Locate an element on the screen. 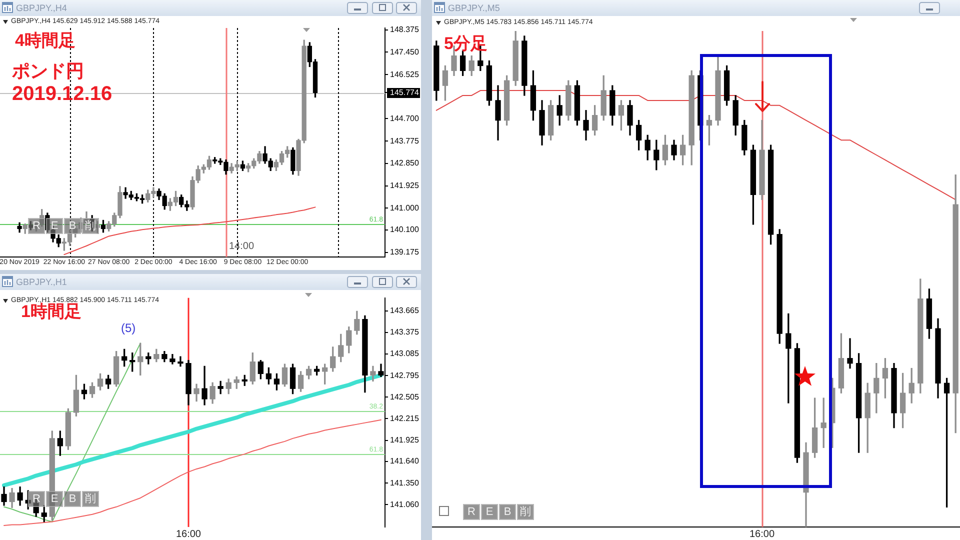 The width and height of the screenshot is (960, 540). y-tick-label: 145.774 is located at coordinates (405, 92).